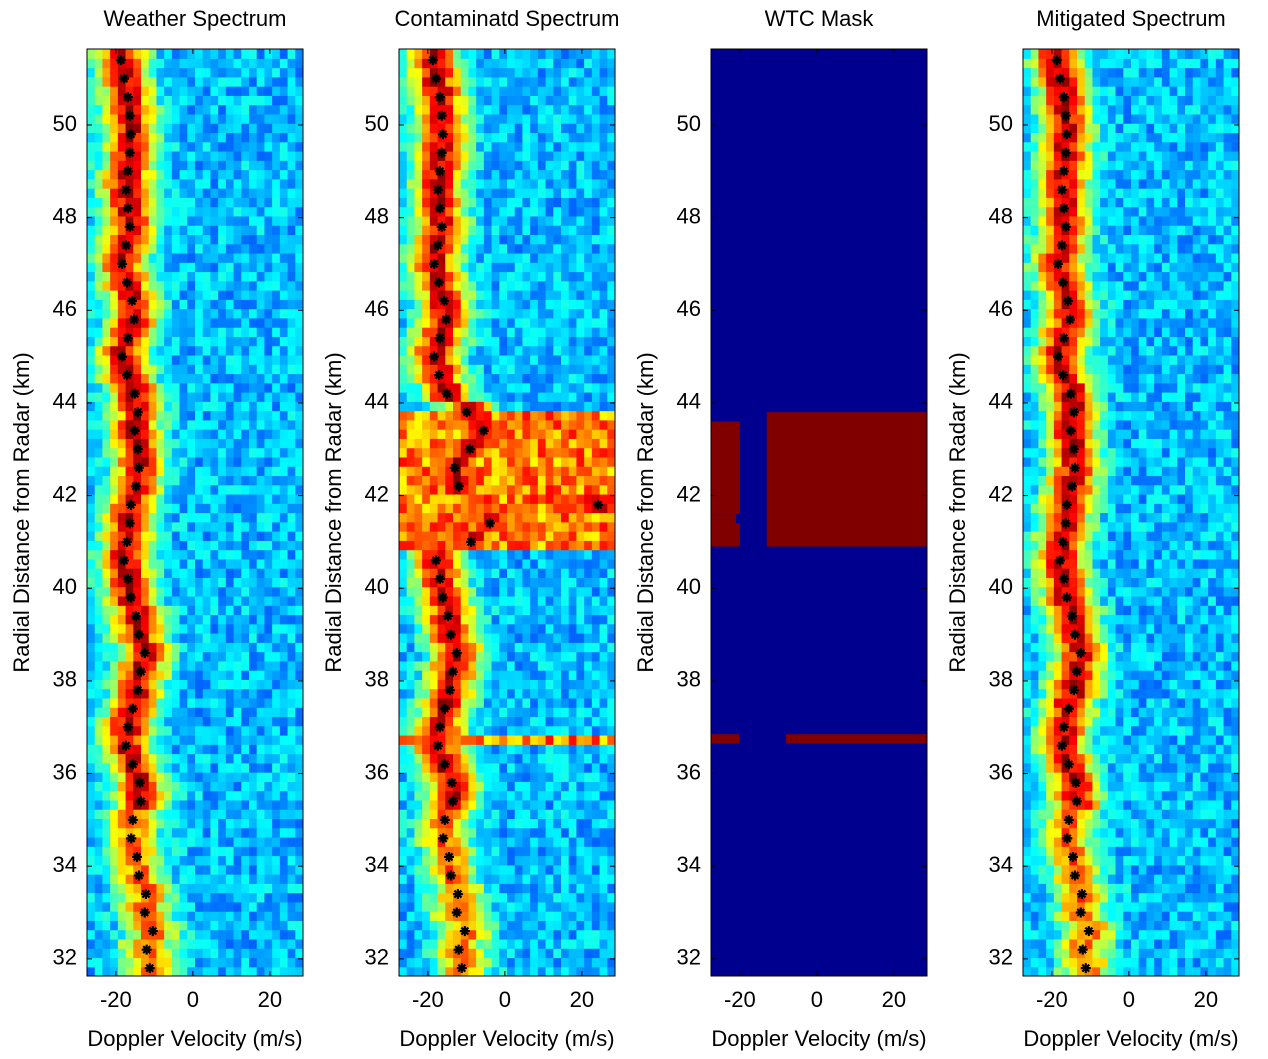 The width and height of the screenshot is (1268, 1059). What do you see at coordinates (65, 679) in the screenshot?
I see `y-tick-label: 38` at bounding box center [65, 679].